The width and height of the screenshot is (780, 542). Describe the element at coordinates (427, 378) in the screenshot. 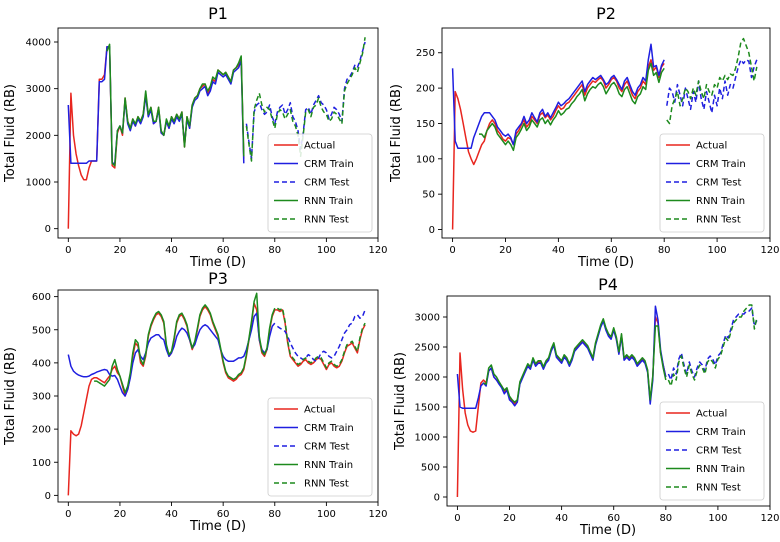

I see `y-tick-label: 2000` at that location.